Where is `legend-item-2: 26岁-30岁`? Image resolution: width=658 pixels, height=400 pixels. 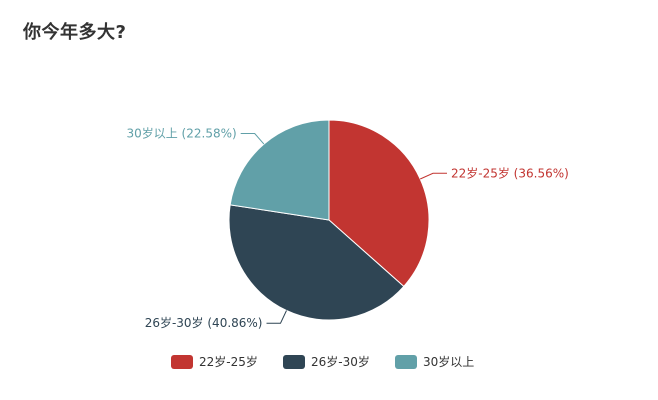 legend-item-2: 26岁-30岁 is located at coordinates (326, 361).